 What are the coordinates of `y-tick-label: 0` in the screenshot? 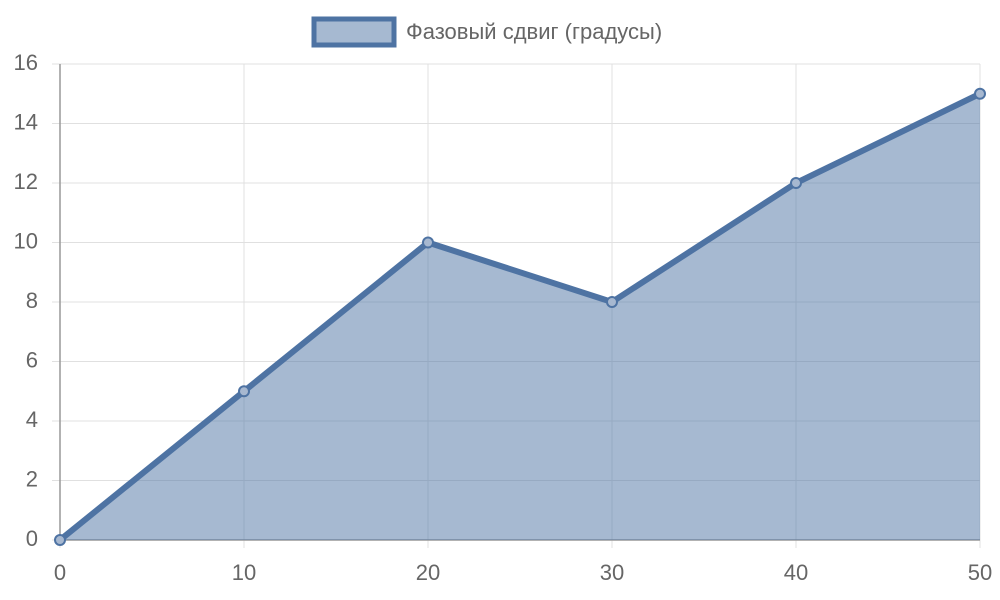 It's located at (32, 538).